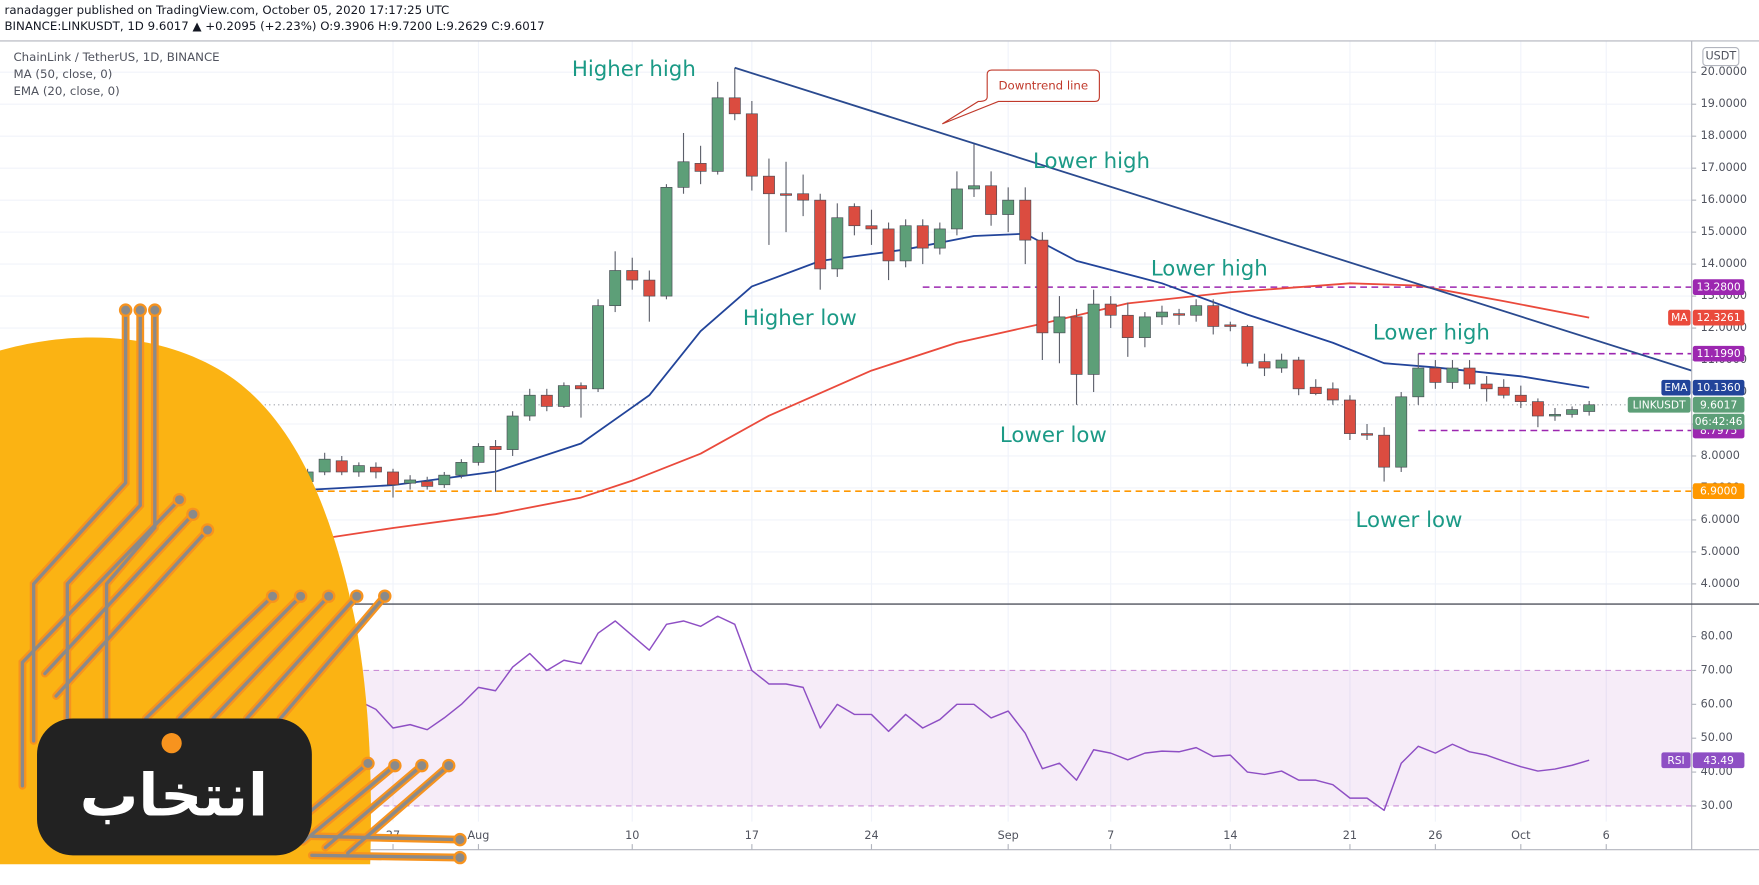 This screenshot has height=885, width=1759. I want to click on x-tick-label: 10, so click(632, 835).